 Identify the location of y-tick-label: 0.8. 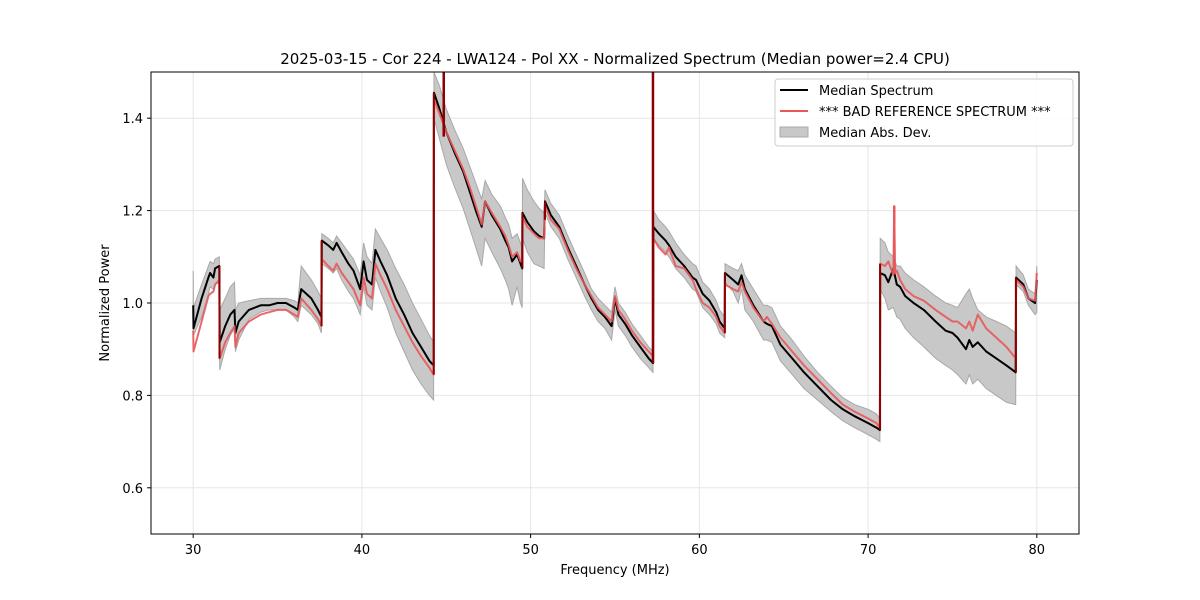
(132, 396).